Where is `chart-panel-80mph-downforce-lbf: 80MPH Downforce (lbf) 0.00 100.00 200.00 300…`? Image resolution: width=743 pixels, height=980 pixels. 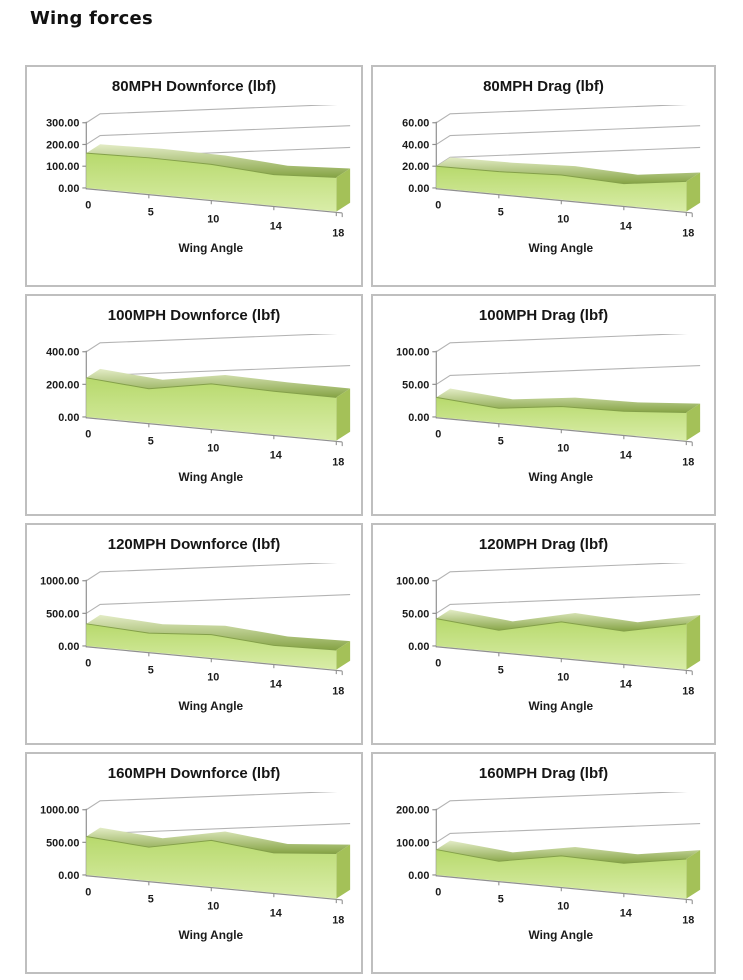 chart-panel-80mph-downforce-lbf: 80MPH Downforce (lbf) 0.00 100.00 200.00 300… is located at coordinates (194, 176).